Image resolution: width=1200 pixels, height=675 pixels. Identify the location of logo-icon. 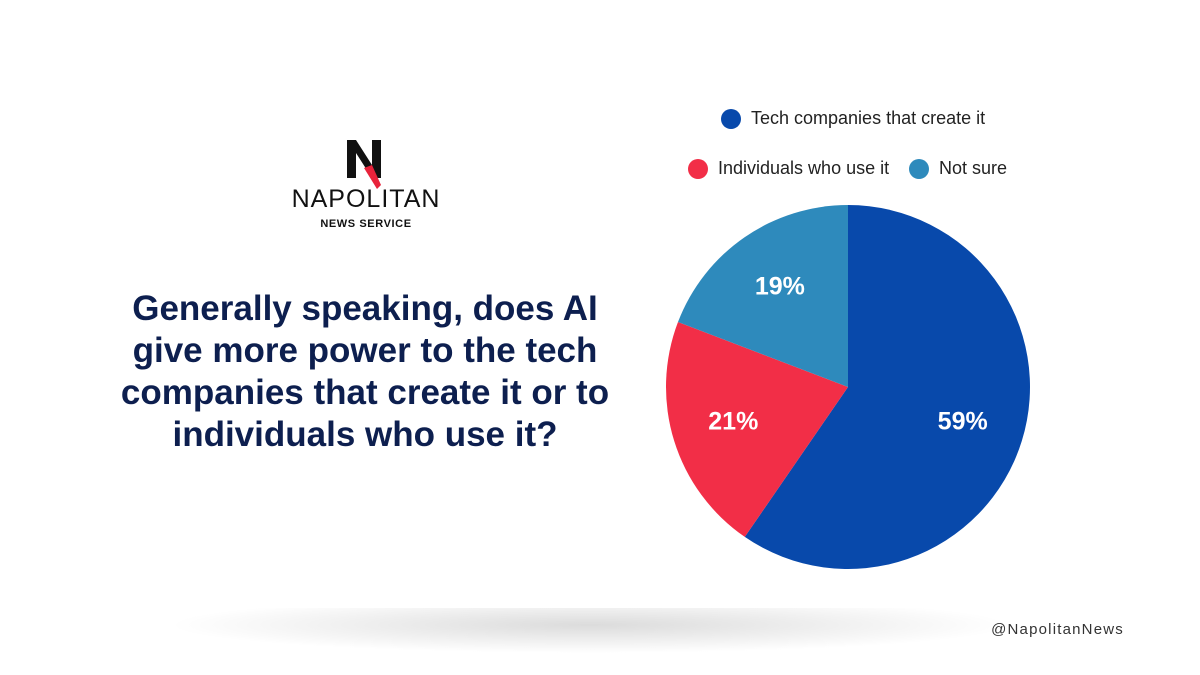
(364, 164).